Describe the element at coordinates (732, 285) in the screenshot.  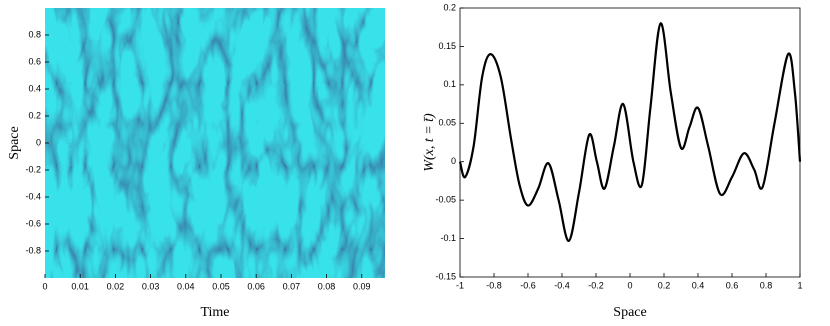
I see `x-tick-label: 0.6` at that location.